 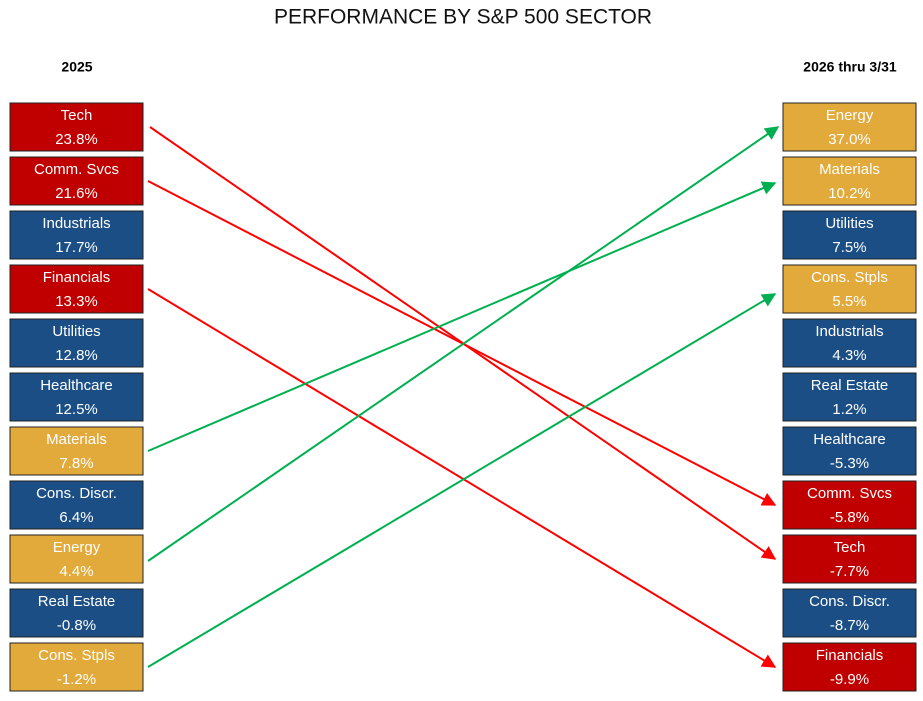 What do you see at coordinates (849, 355) in the screenshot?
I see `sector-return: 4.3%` at bounding box center [849, 355].